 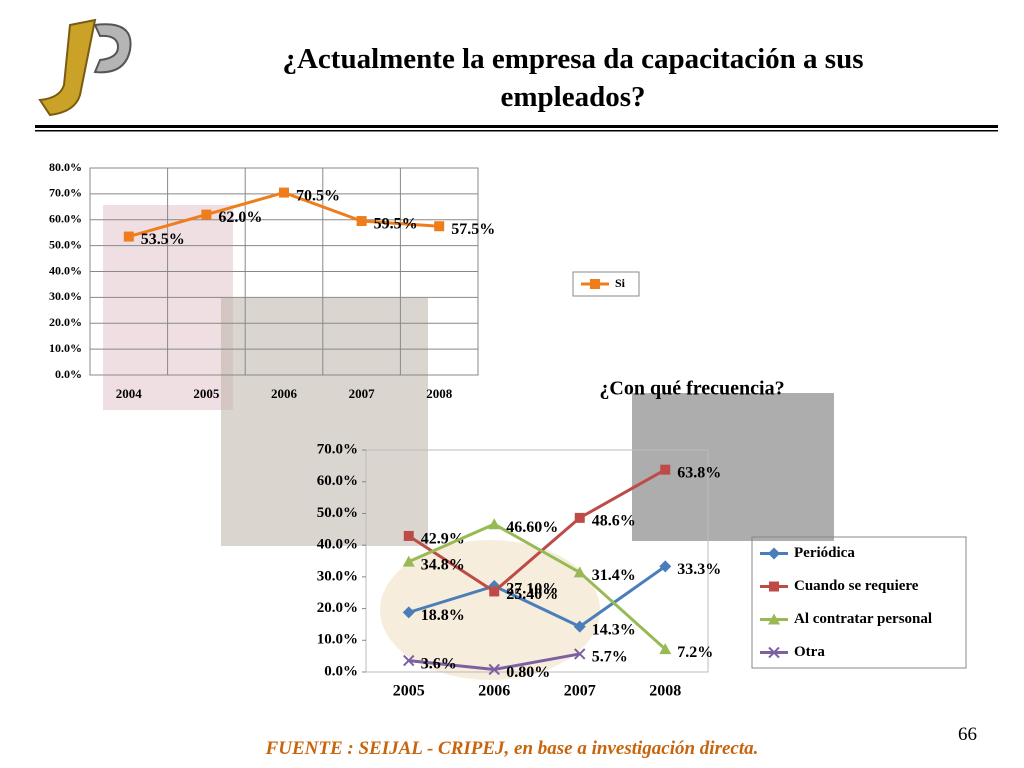 What do you see at coordinates (163, 239) in the screenshot?
I see `data-label: 53.5%` at bounding box center [163, 239].